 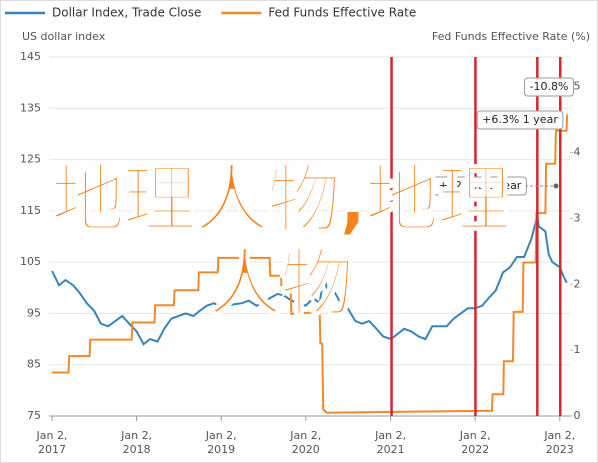 What do you see at coordinates (577, 217) in the screenshot?
I see `y2-tick-label: 3` at bounding box center [577, 217].